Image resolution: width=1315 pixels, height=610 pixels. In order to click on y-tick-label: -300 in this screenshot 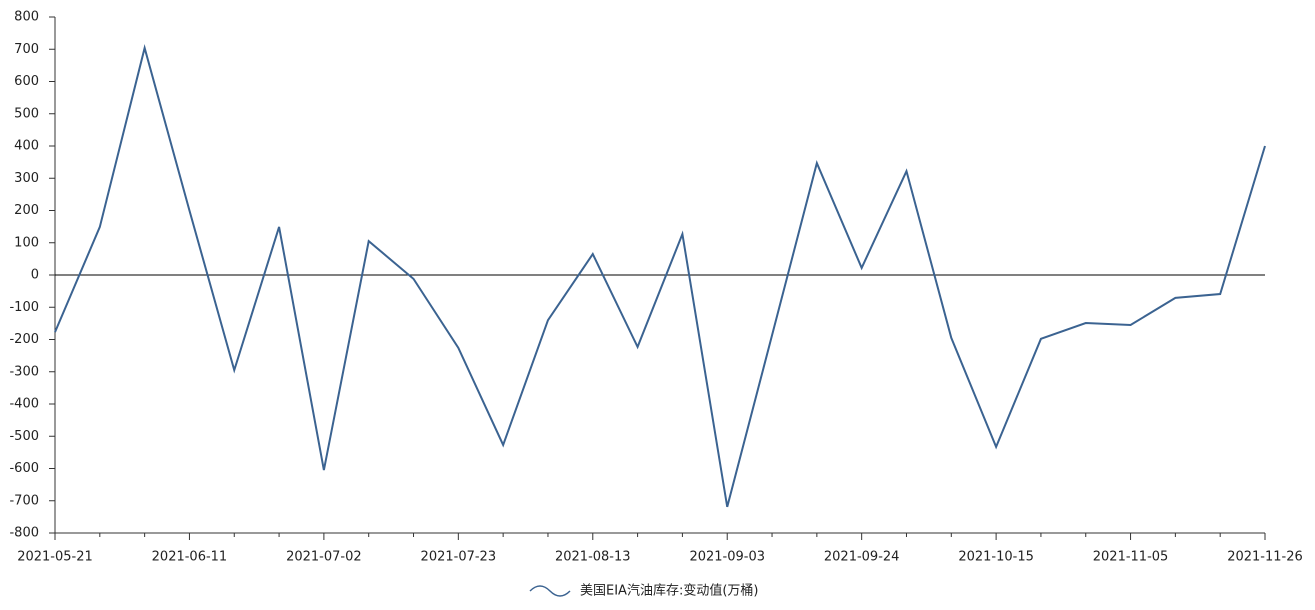, I will do `click(24, 371)`.